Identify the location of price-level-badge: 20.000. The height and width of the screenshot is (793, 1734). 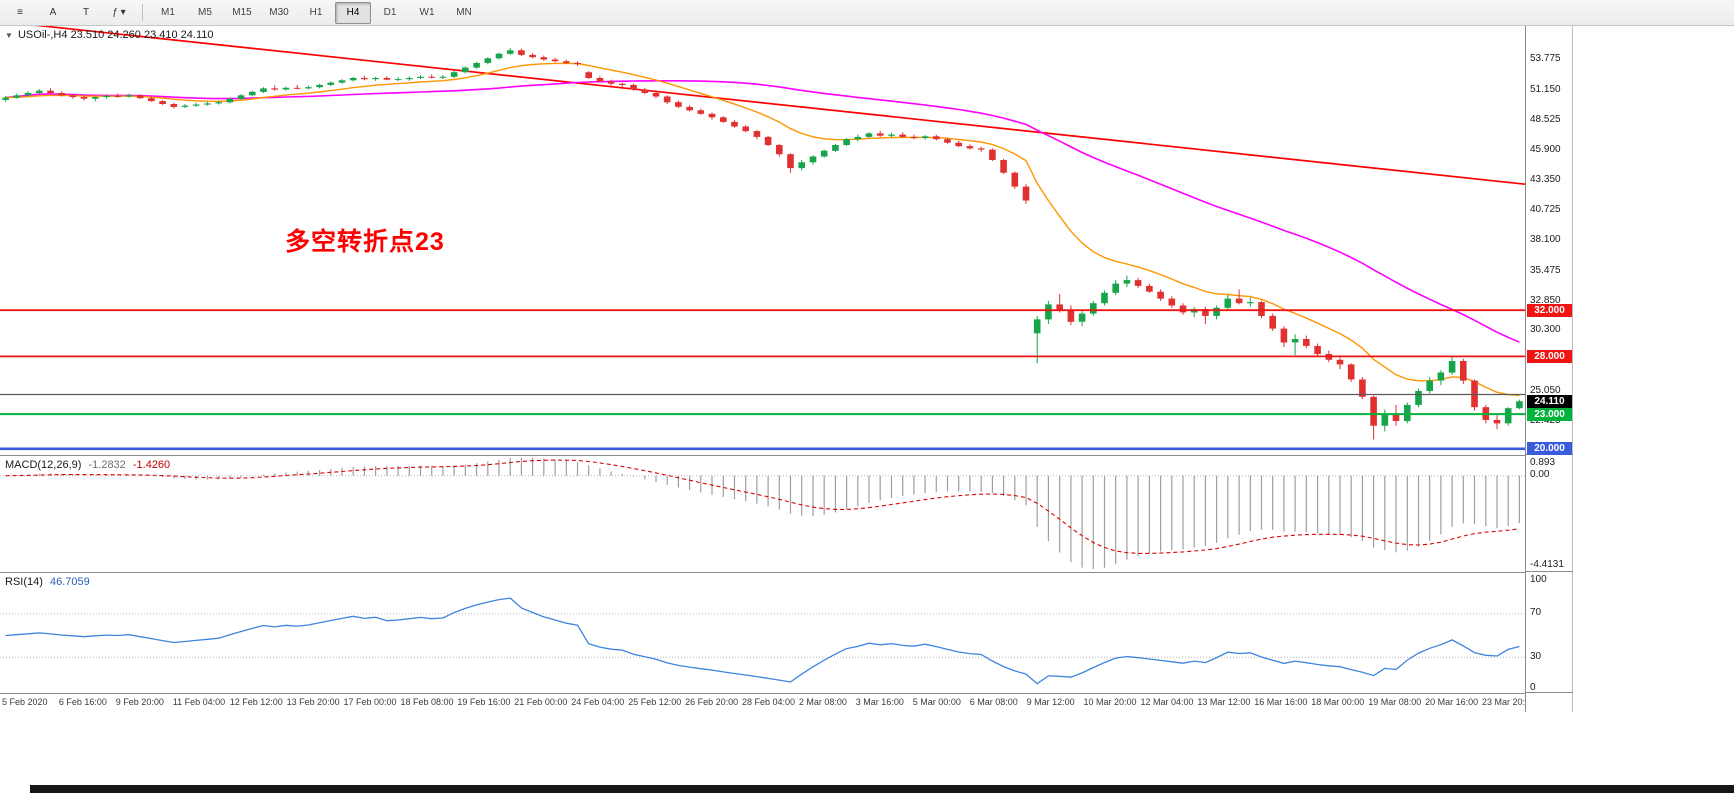
(1549, 449).